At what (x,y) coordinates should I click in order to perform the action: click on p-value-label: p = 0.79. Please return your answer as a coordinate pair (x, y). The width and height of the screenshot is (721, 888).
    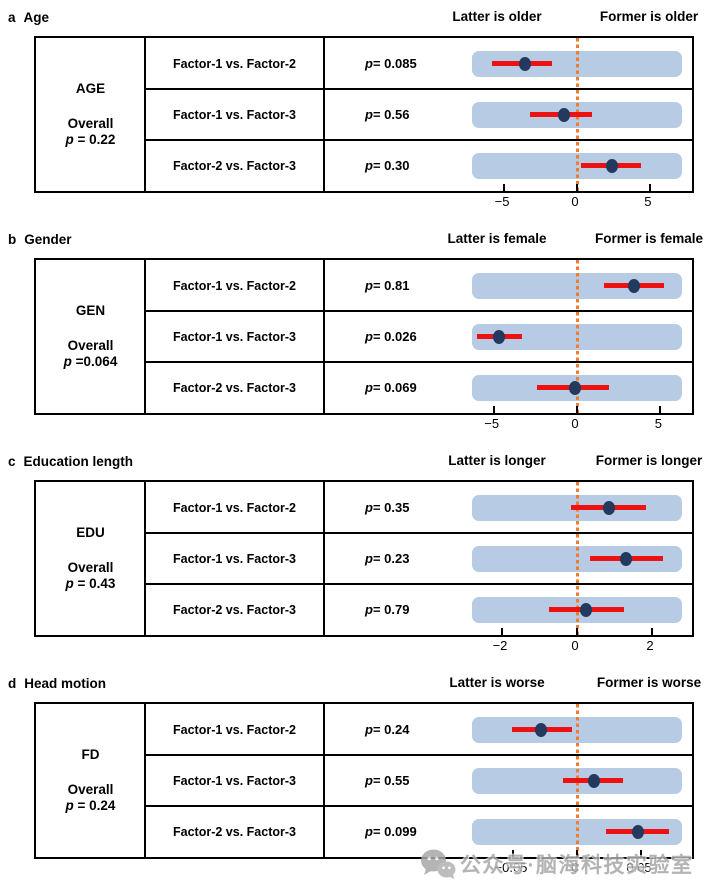
    Looking at the image, I should click on (387, 609).